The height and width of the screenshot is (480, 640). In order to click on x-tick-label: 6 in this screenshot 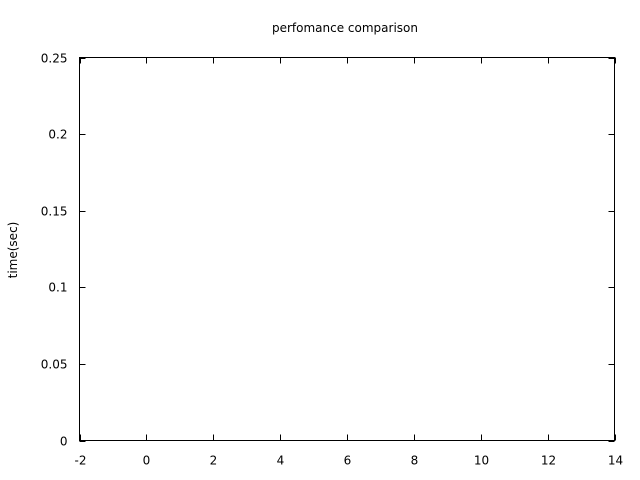, I will do `click(348, 461)`.